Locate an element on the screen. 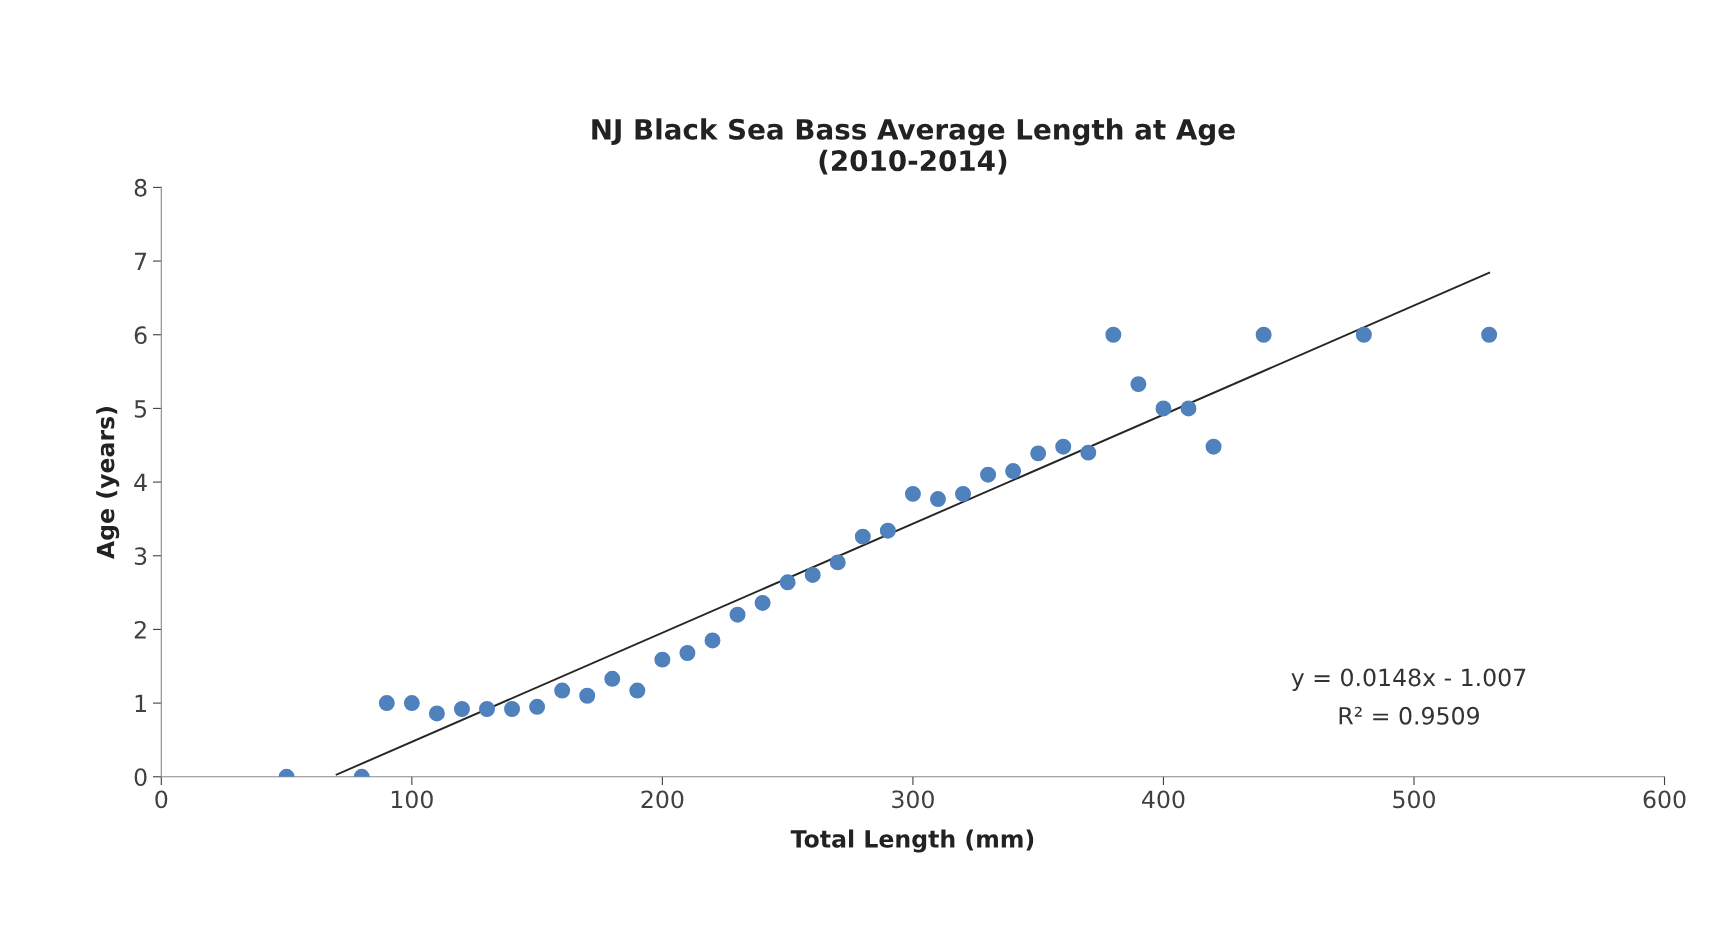  y-tick-label: 7 is located at coordinates (141, 261).